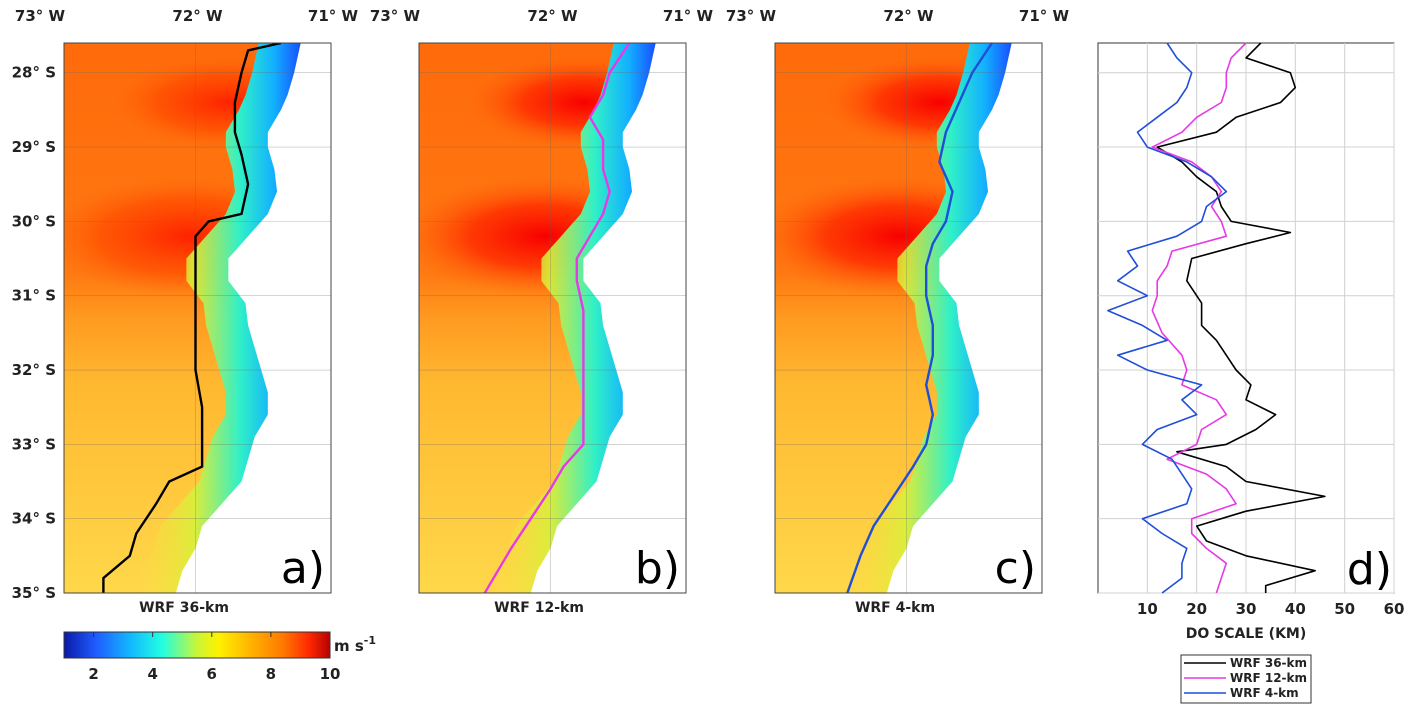  Describe the element at coordinates (212, 674) in the screenshot. I see `colorbar-tick-label: 6` at that location.